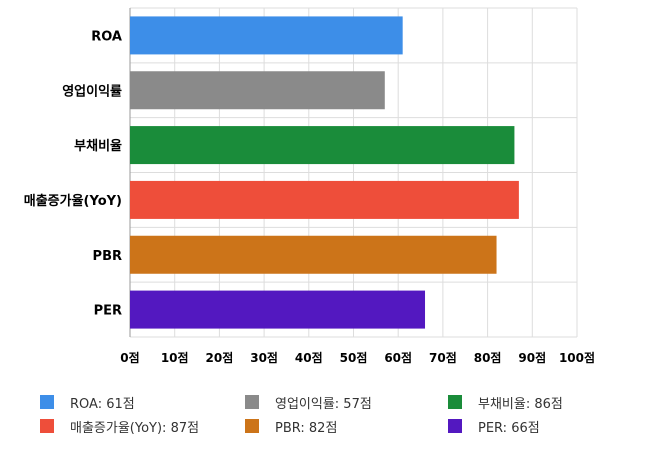 The image size is (650, 450). Describe the element at coordinates (92, 91) in the screenshot. I see `category-label: 영업이익률` at that location.